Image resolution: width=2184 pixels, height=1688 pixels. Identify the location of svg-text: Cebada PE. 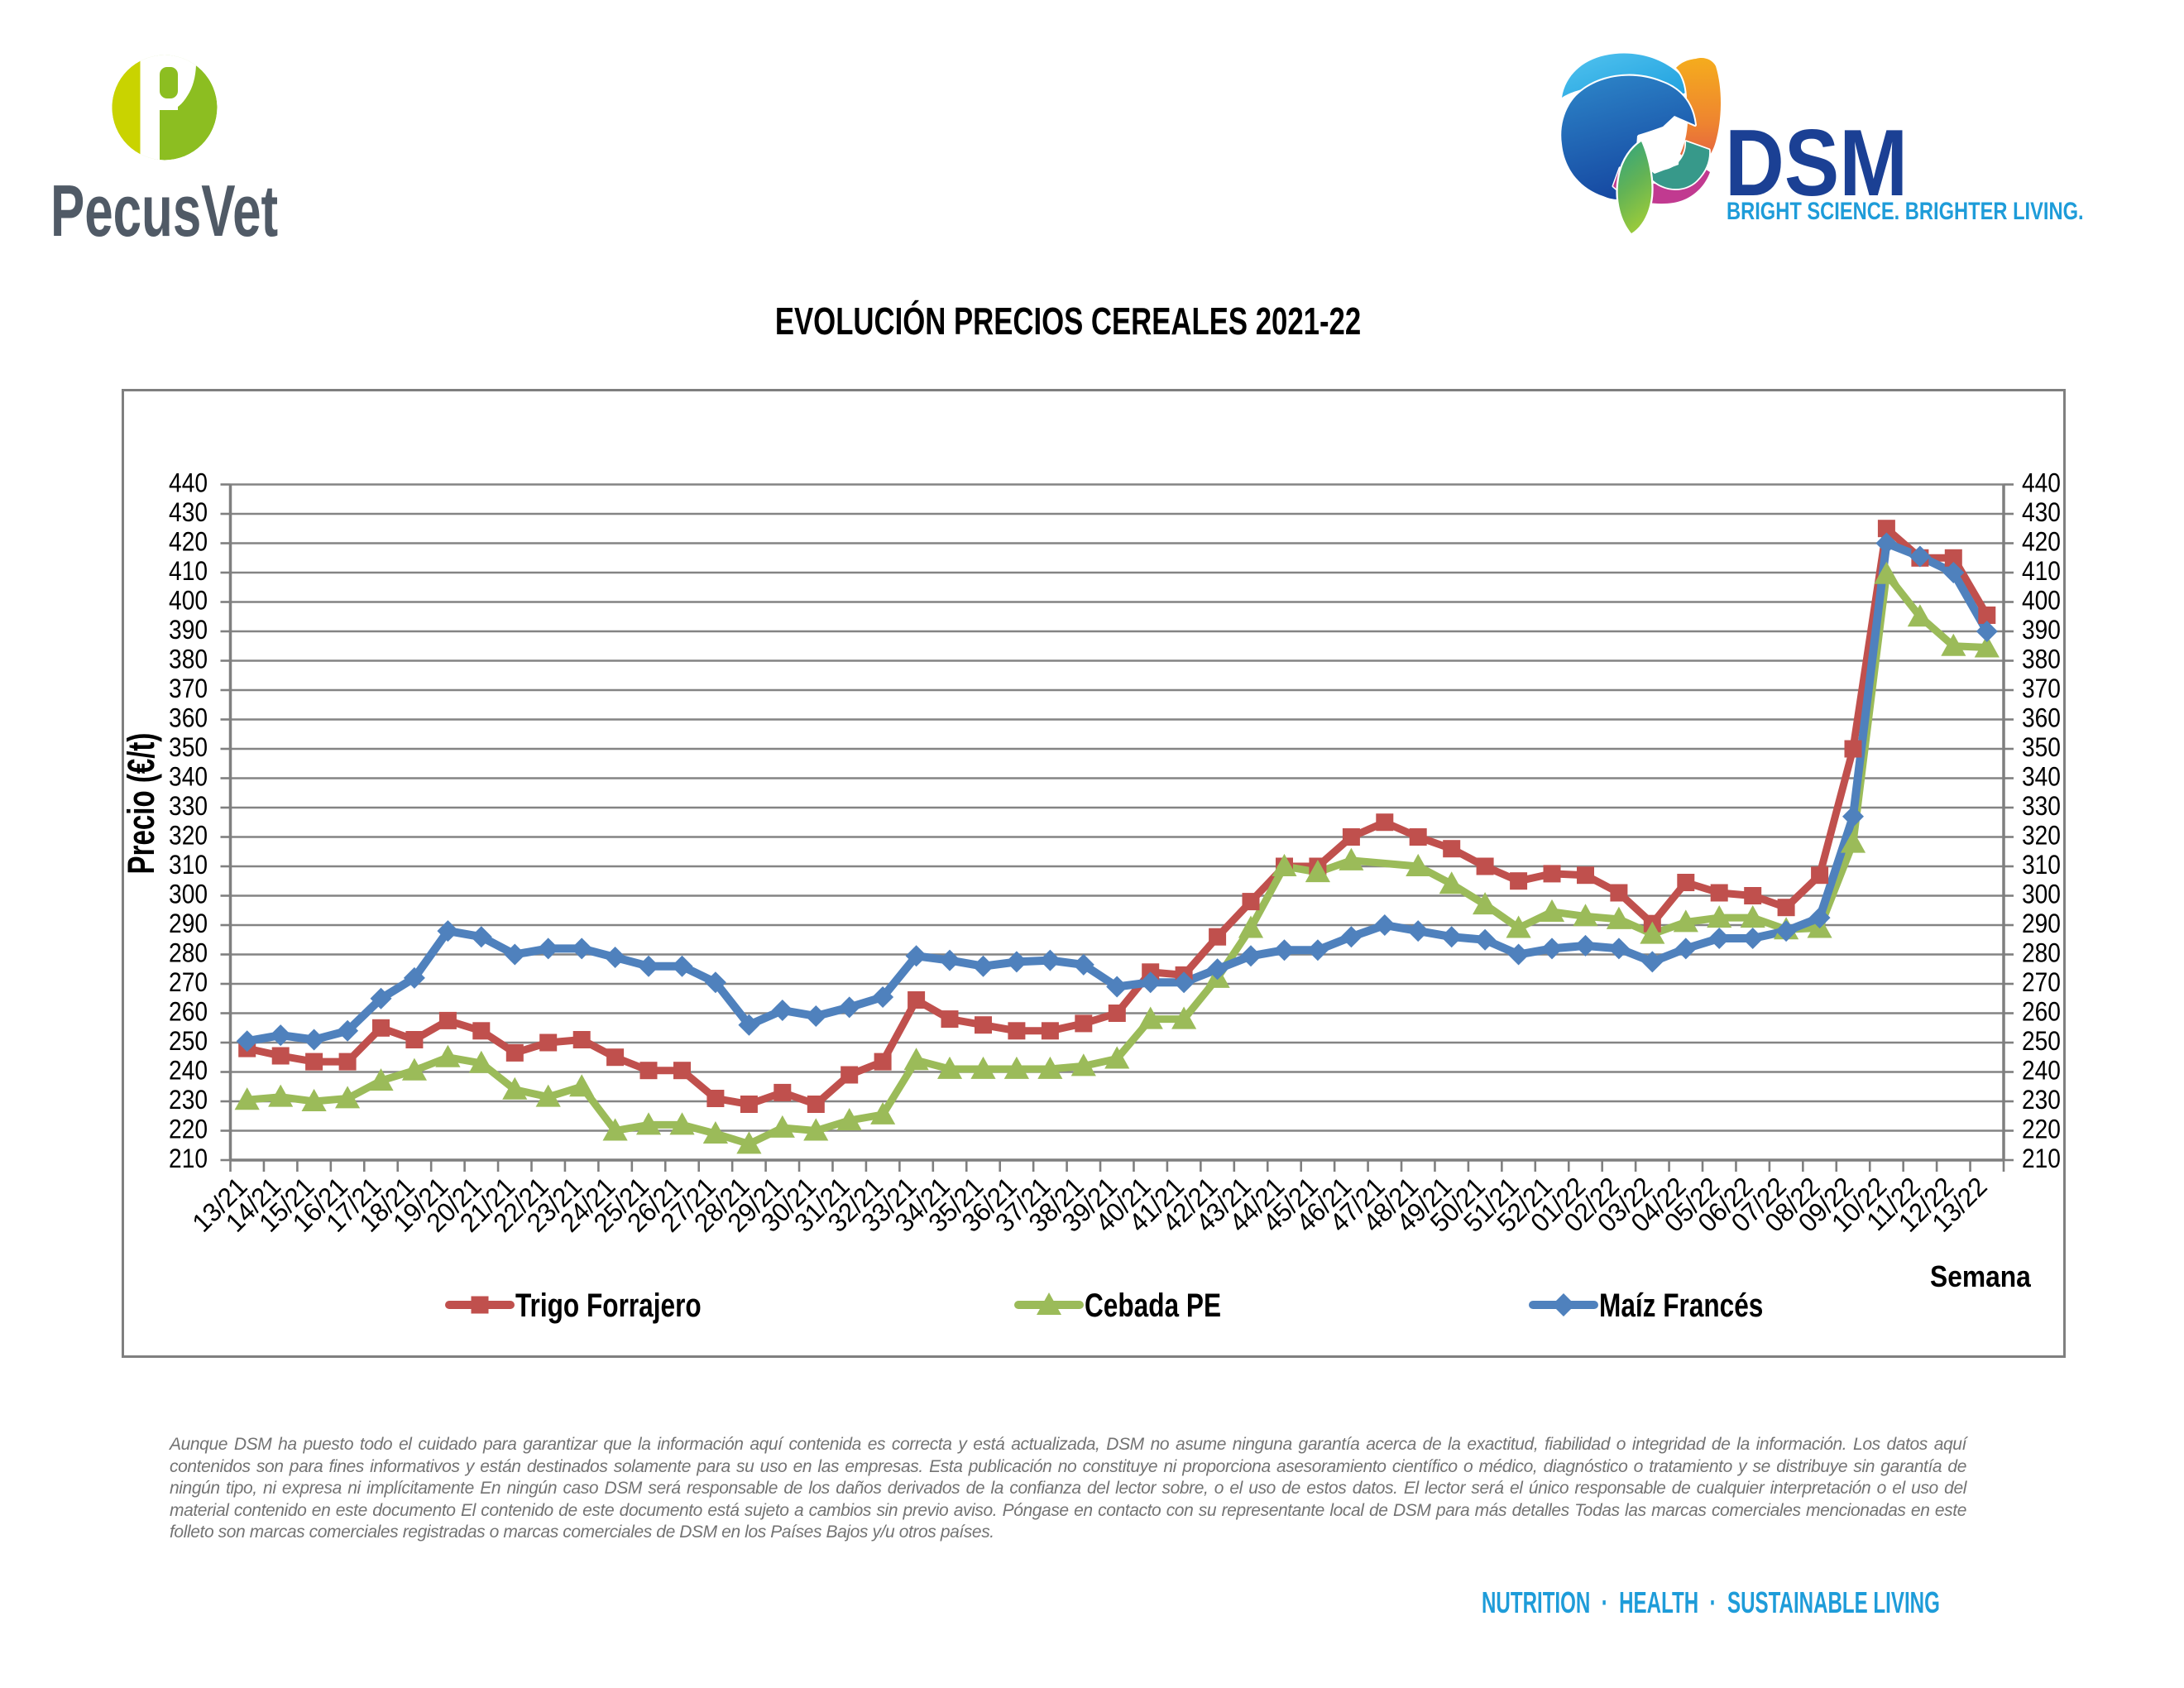
(1153, 1304).